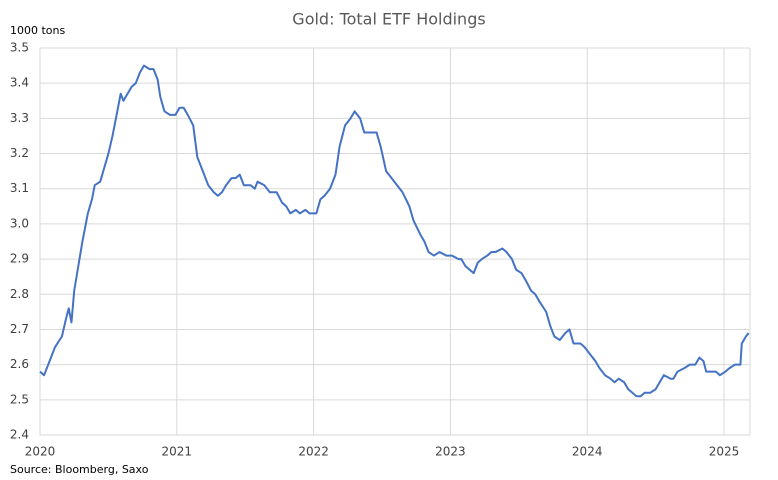  I want to click on x-tick-label: 2023, so click(450, 452).